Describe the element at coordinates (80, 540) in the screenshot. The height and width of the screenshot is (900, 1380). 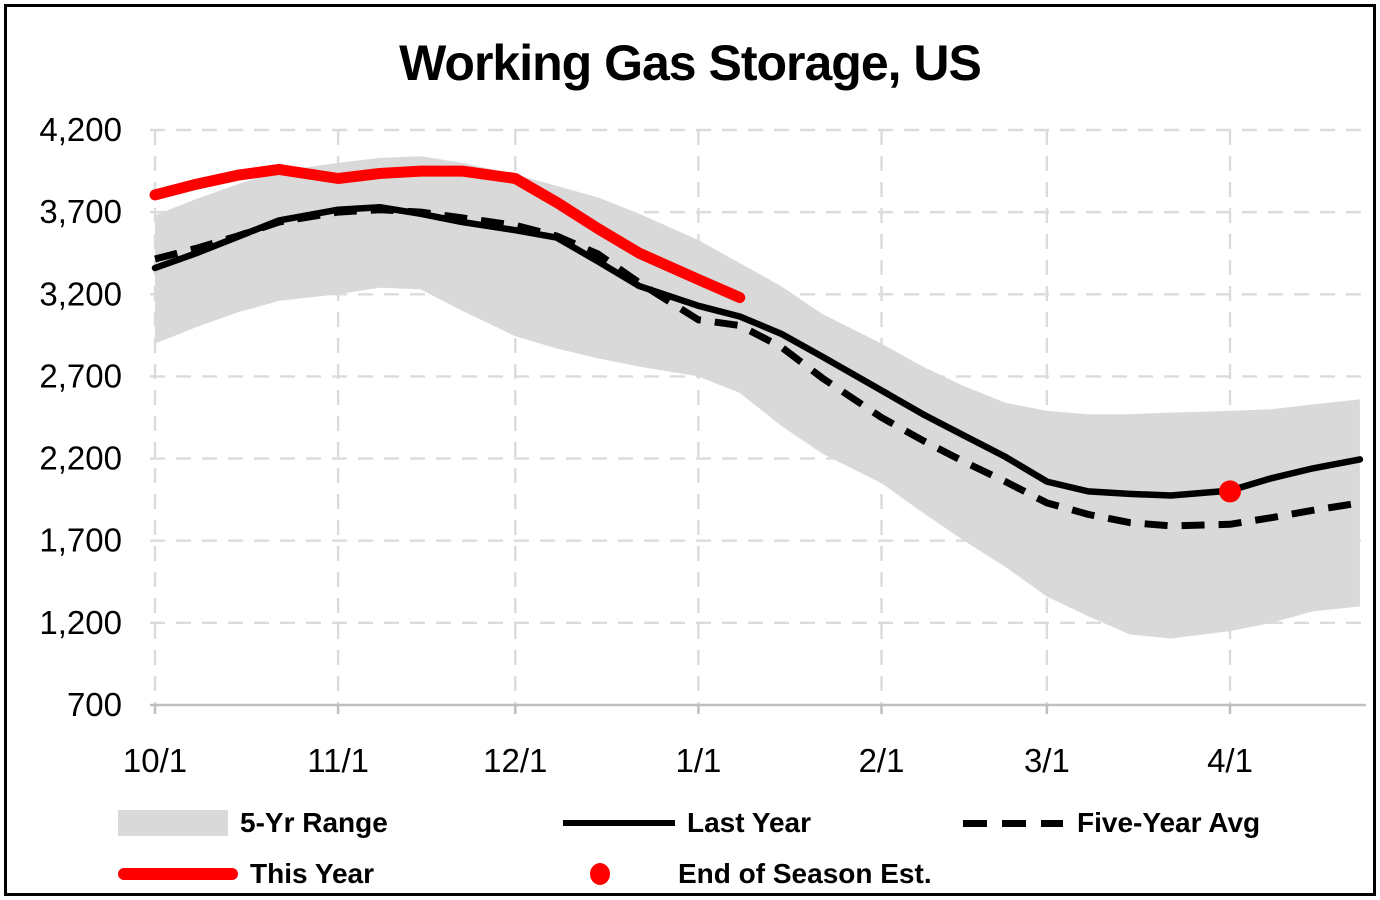
I see `y-tick-label: 1,700` at that location.